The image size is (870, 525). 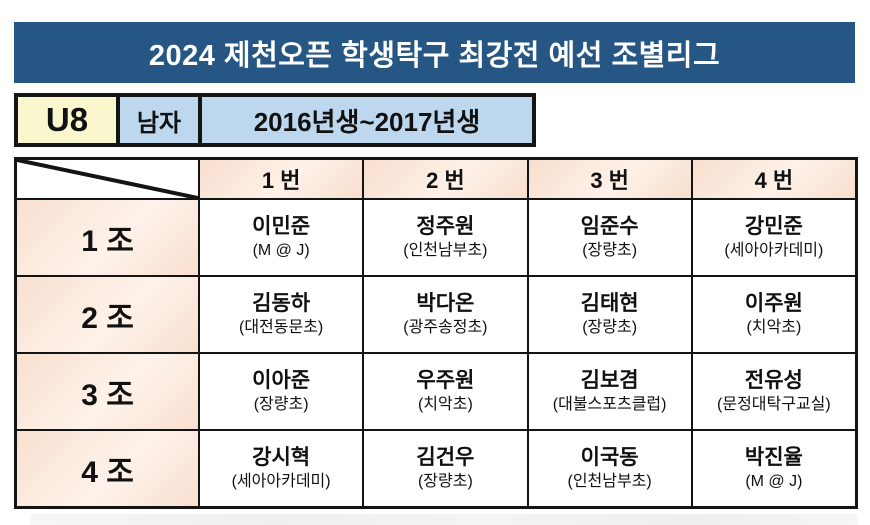 What do you see at coordinates (281, 303) in the screenshot?
I see `player-name: 김동하` at bounding box center [281, 303].